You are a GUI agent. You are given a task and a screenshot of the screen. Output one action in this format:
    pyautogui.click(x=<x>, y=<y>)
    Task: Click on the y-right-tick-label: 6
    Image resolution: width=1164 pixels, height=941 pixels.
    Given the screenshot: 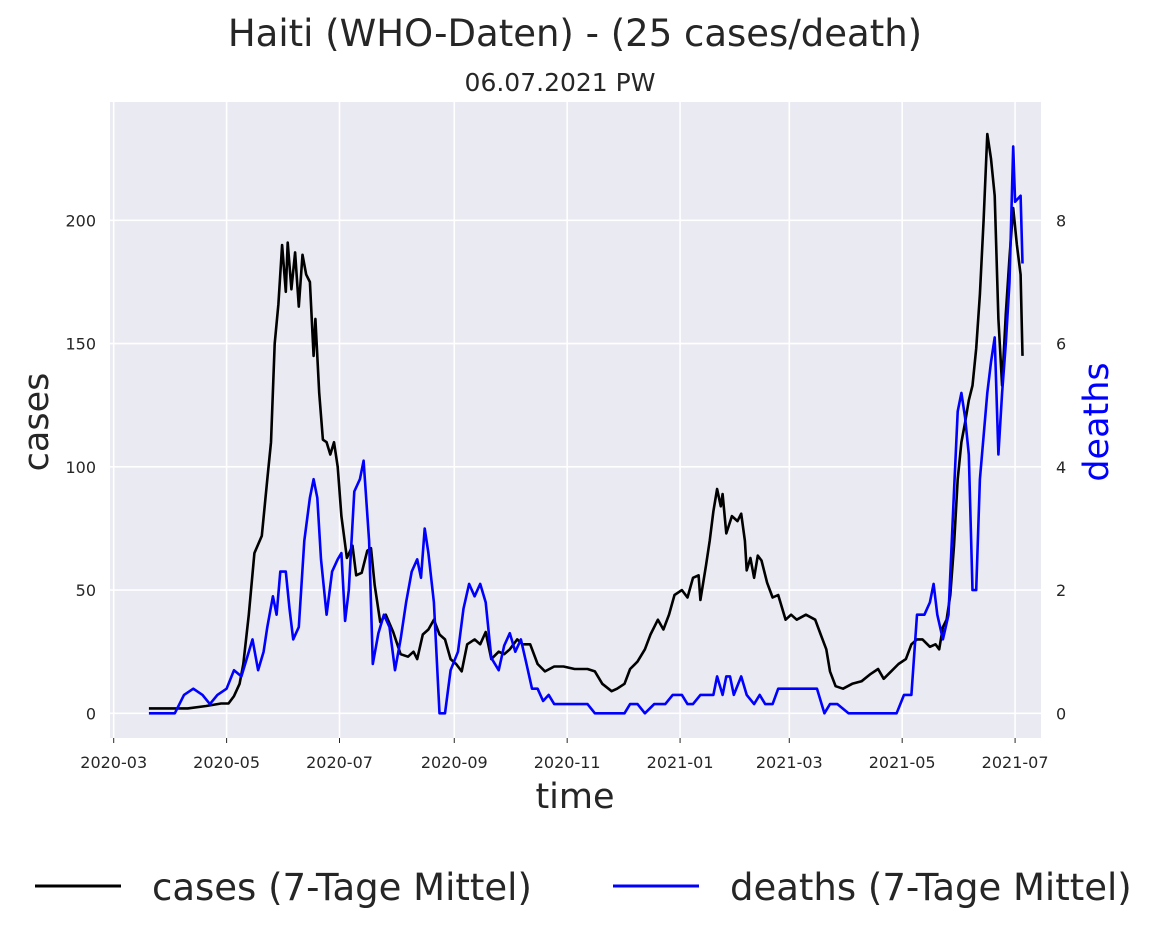 What is the action you would take?
    pyautogui.click(x=1061, y=344)
    